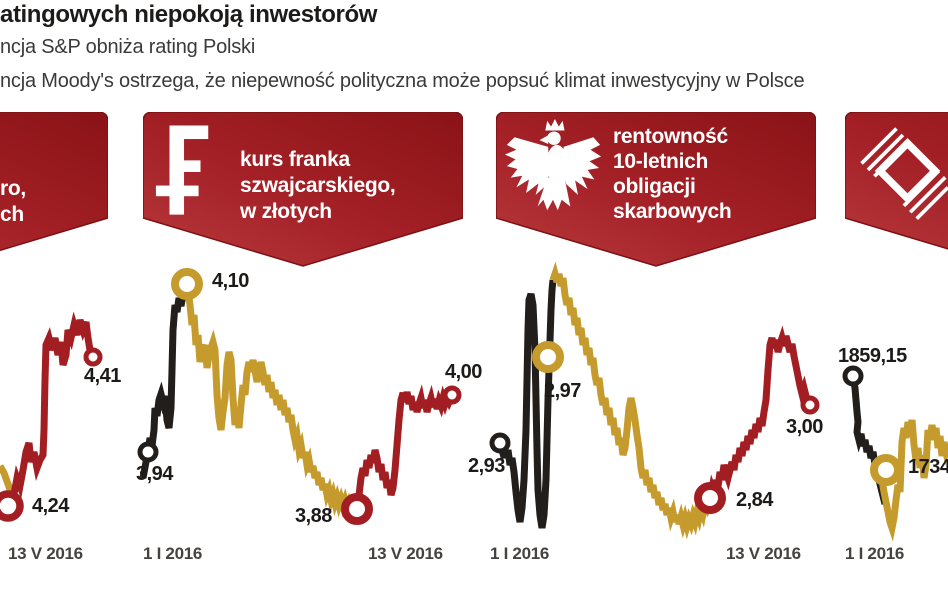 The image size is (948, 593). I want to click on bonds-chart-value-label: 3,00, so click(804, 427).